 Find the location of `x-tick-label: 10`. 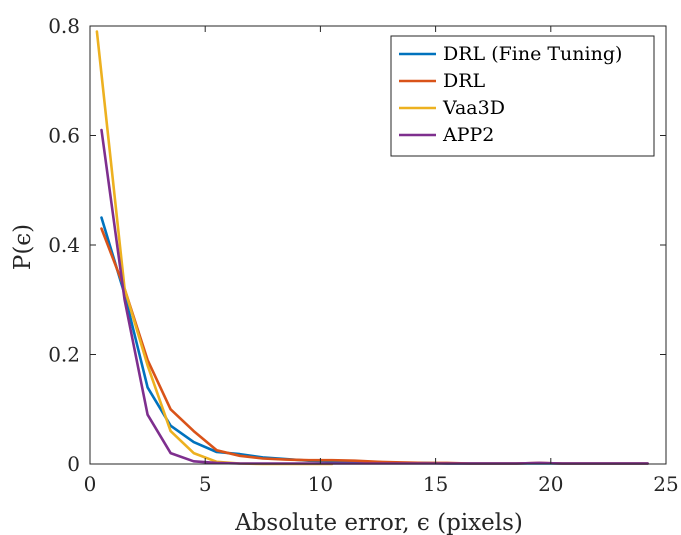

x-tick-label: 10 is located at coordinates (320, 484).